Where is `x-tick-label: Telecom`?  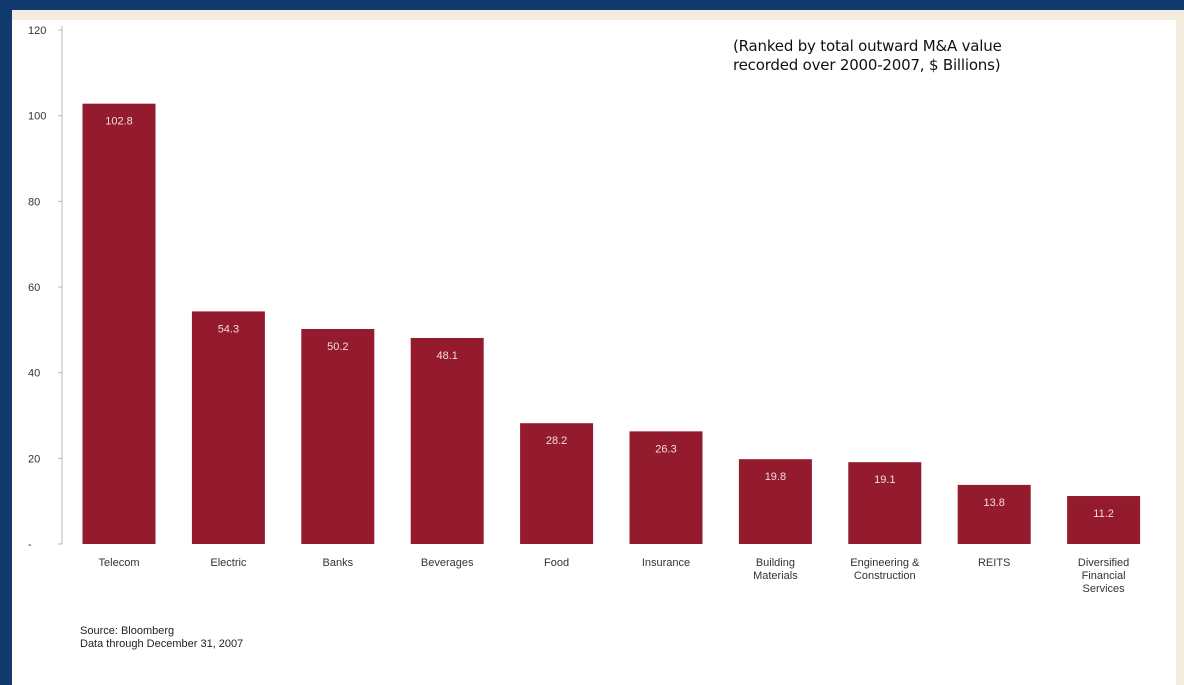 x-tick-label: Telecom is located at coordinates (119, 563).